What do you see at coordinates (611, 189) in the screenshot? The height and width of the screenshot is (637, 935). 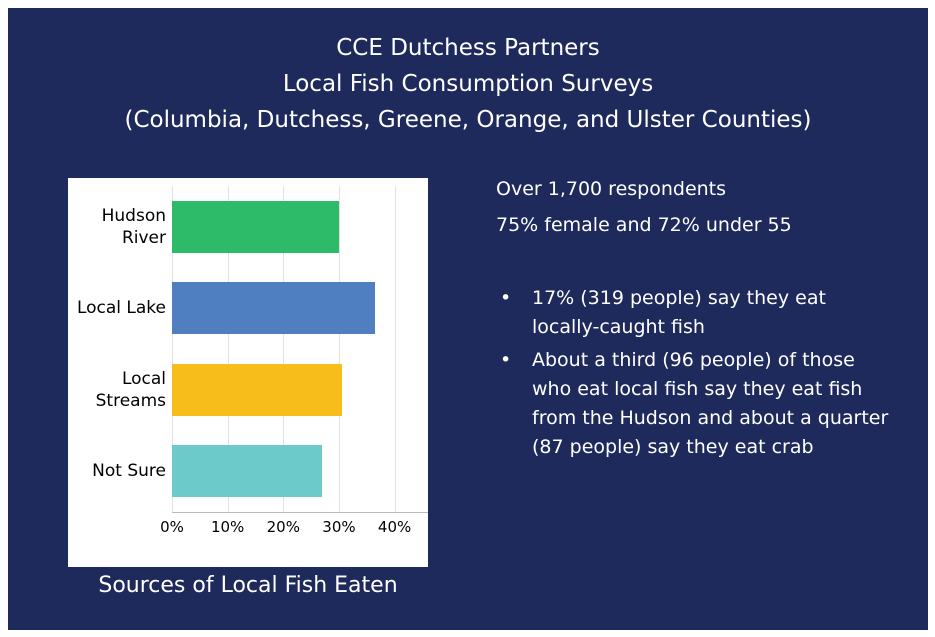 I see `stat: Over 1,700 respondents` at bounding box center [611, 189].